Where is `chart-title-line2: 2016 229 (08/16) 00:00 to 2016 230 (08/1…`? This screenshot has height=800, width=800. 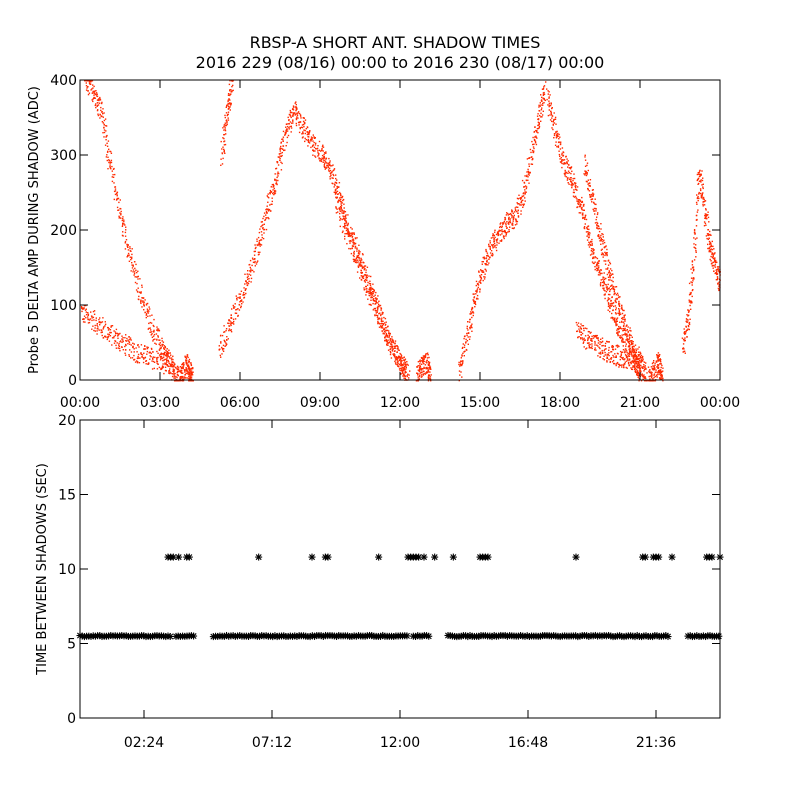
chart-title-line2: 2016 229 (08/16) 00:00 to 2016 230 (08/1… is located at coordinates (400, 62).